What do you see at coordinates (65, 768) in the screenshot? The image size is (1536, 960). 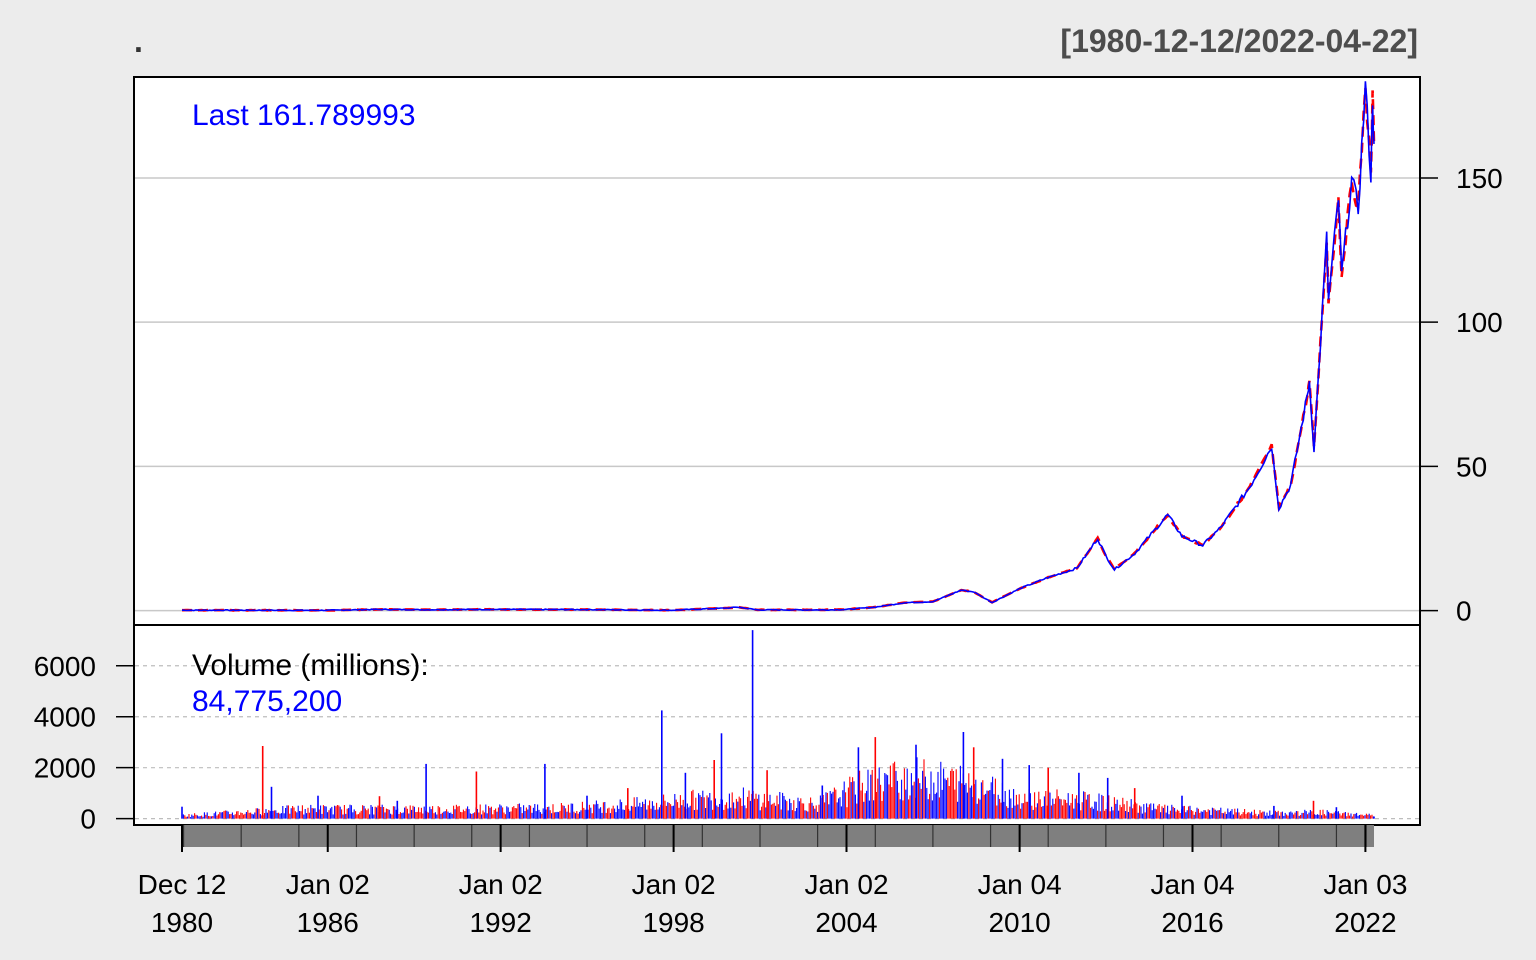 I see `volume-y-tick-label: 2000` at bounding box center [65, 768].